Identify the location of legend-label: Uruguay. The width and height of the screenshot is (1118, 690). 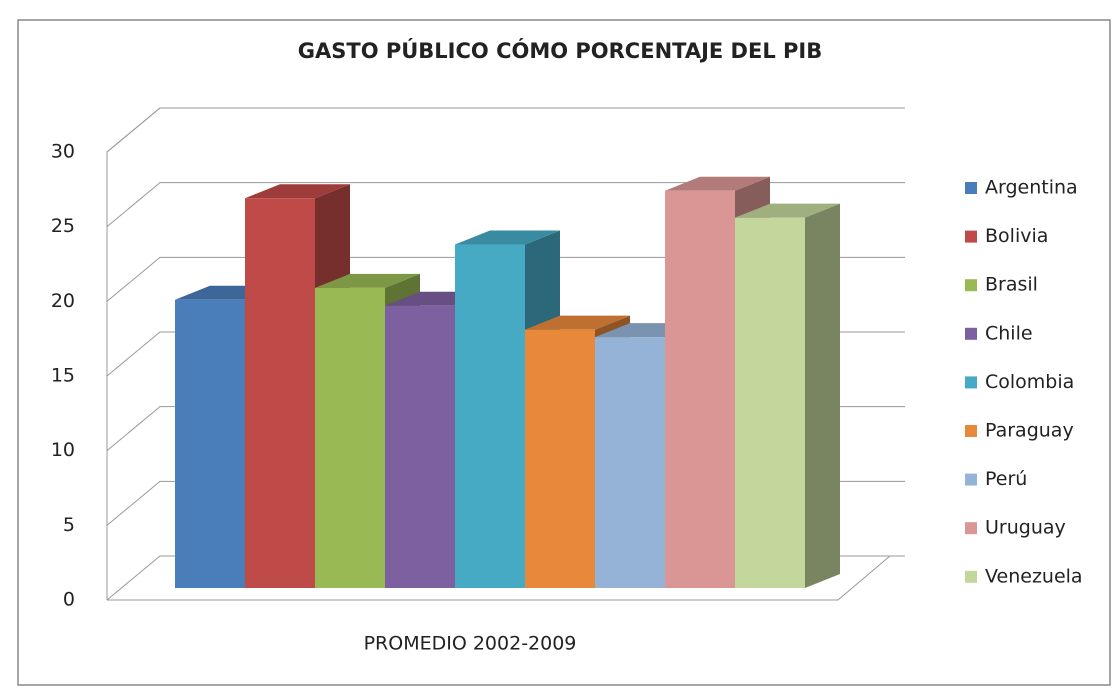
(1025, 528).